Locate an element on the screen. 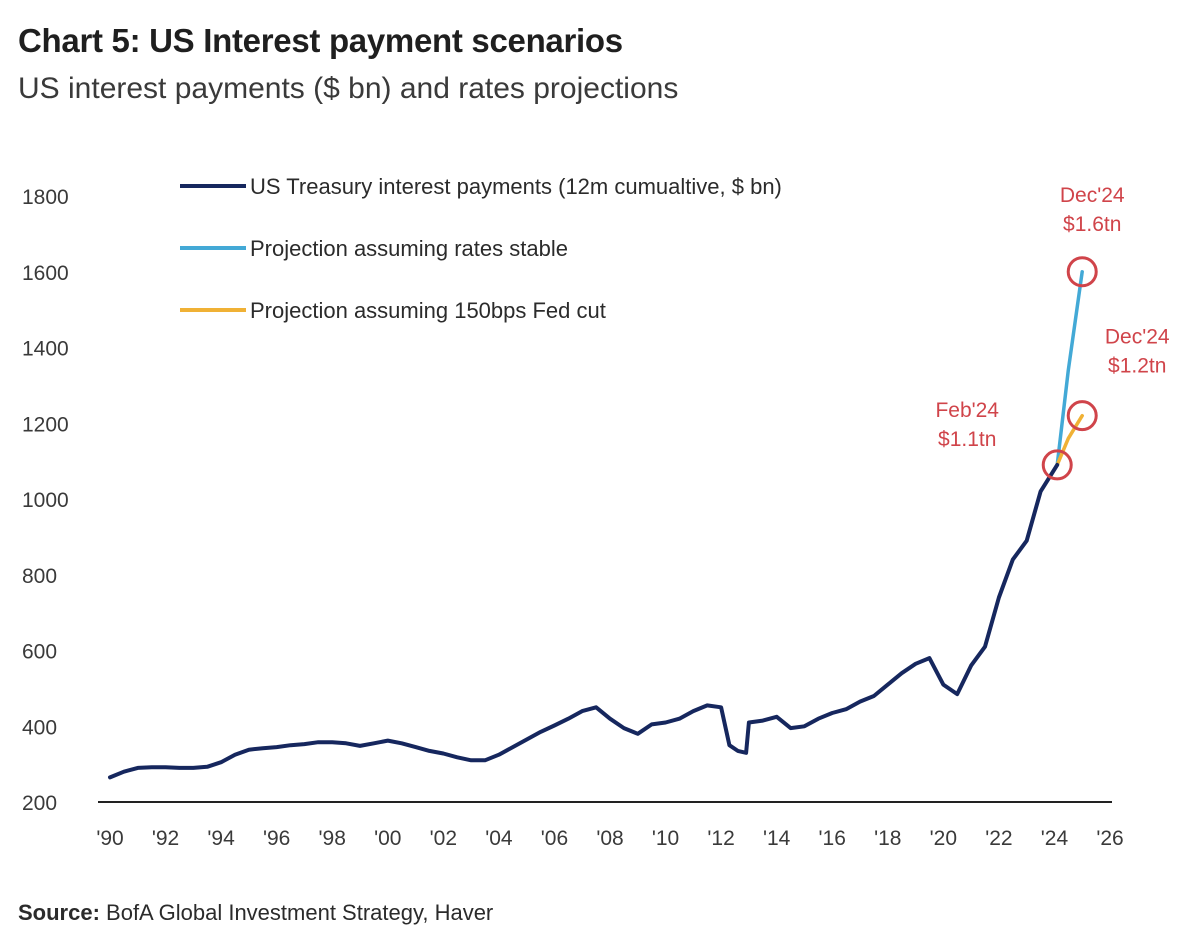 The image size is (1200, 930). x-tick-label: '02 is located at coordinates (443, 838).